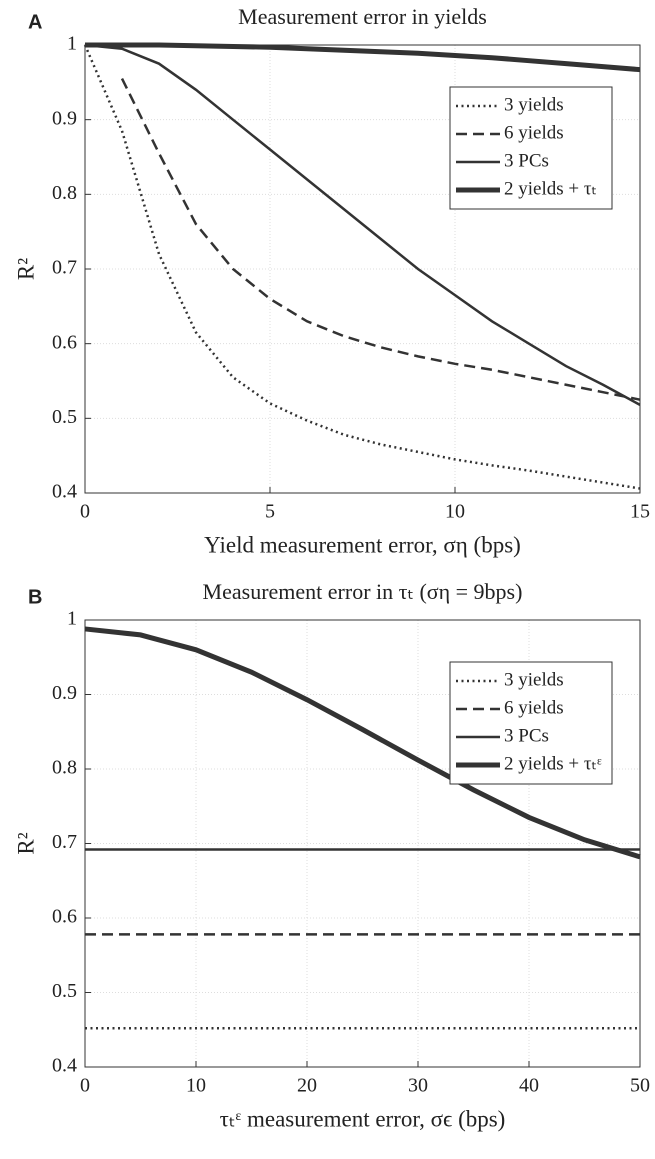 This screenshot has height=1159, width=655. Describe the element at coordinates (418, 1086) in the screenshot. I see `x-tick-label: 30` at that location.